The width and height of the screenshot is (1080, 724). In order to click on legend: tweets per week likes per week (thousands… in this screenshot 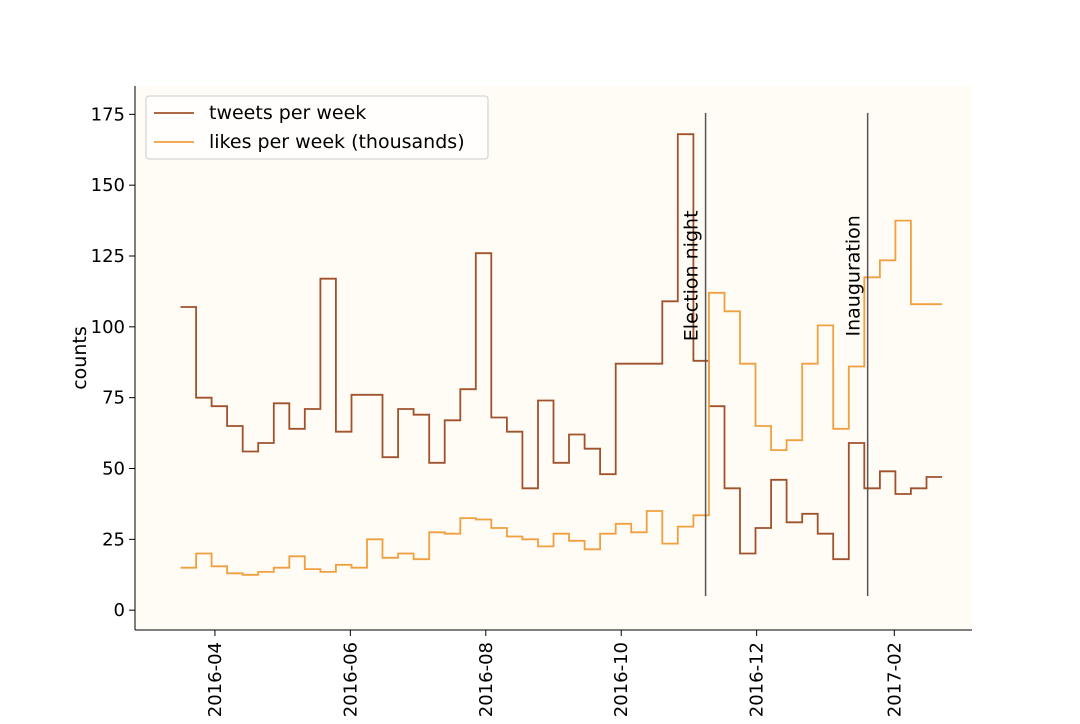, I will do `click(317, 127)`.